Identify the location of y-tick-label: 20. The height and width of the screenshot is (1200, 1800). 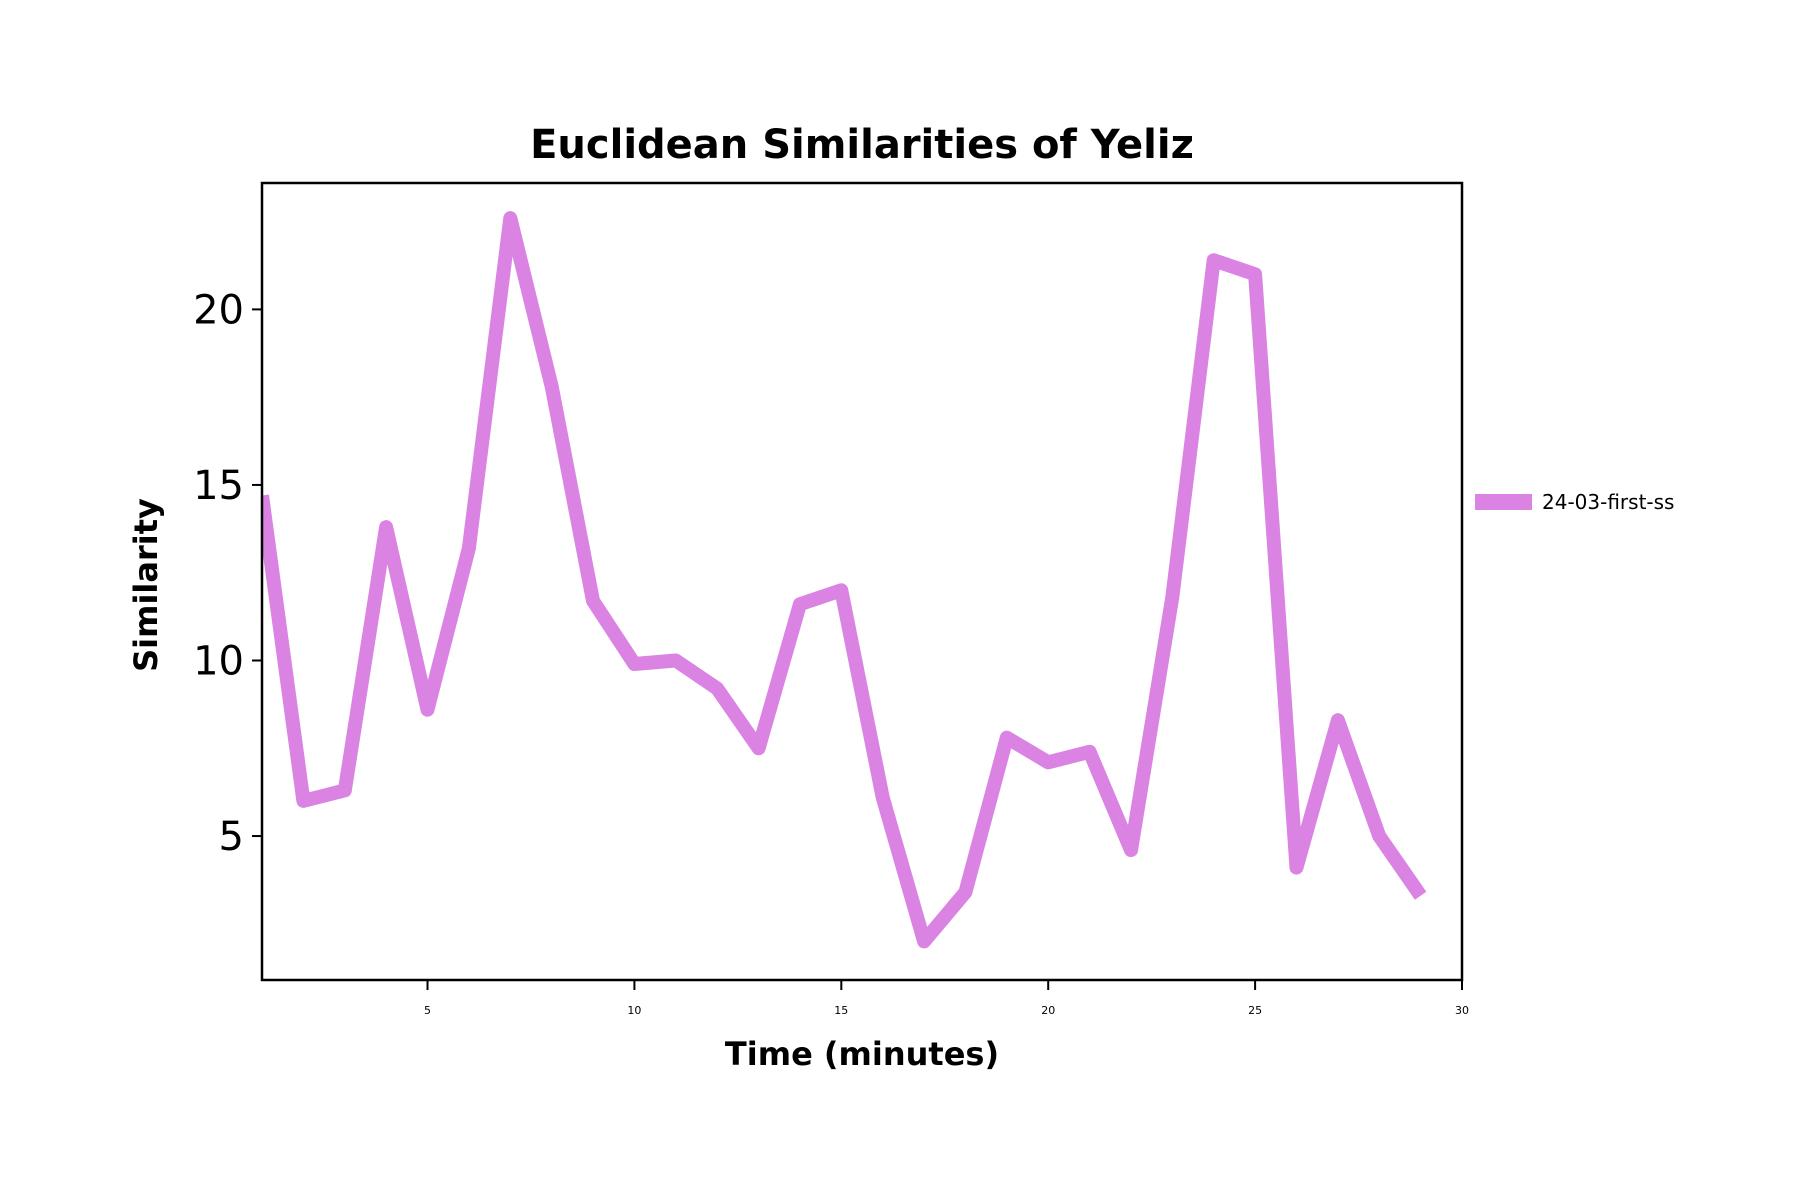
(218, 310).